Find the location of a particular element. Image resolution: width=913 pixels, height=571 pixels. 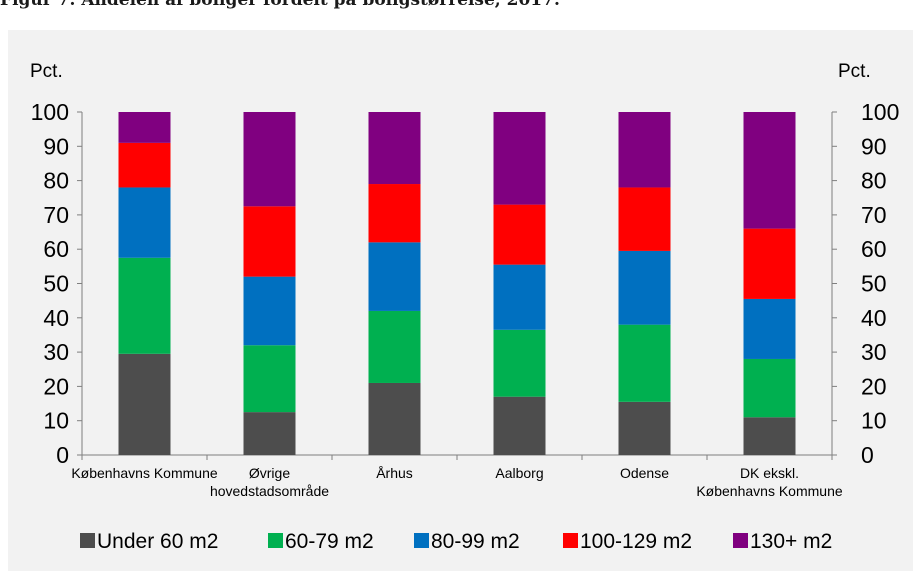

left-tick-label: 90 is located at coordinates (56, 146).